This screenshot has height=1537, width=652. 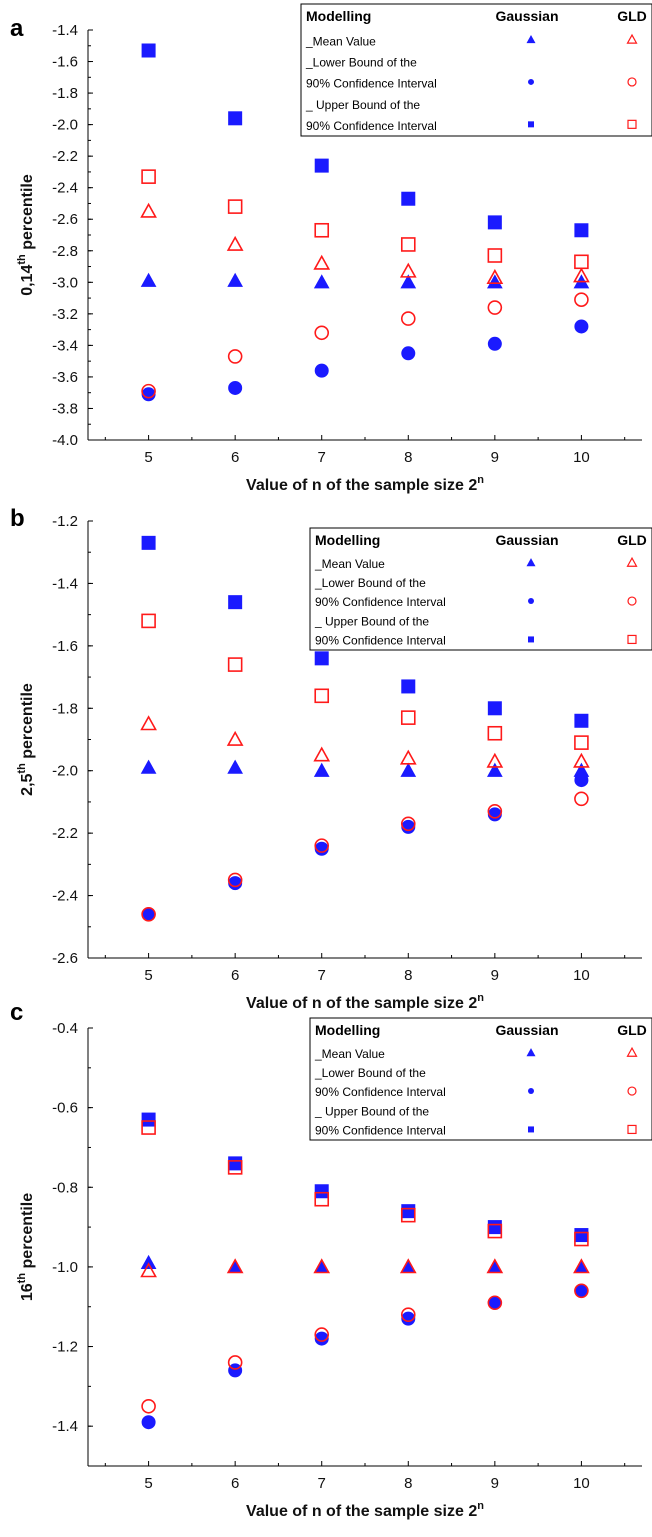 I want to click on y-axis-label: 2,5th percentile, so click(x=26, y=739).